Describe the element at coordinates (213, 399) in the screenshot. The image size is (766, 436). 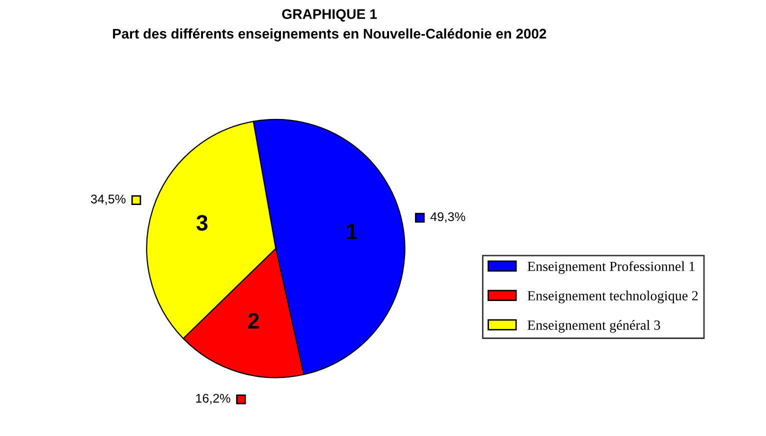
I see `data-label: 16,2%` at that location.